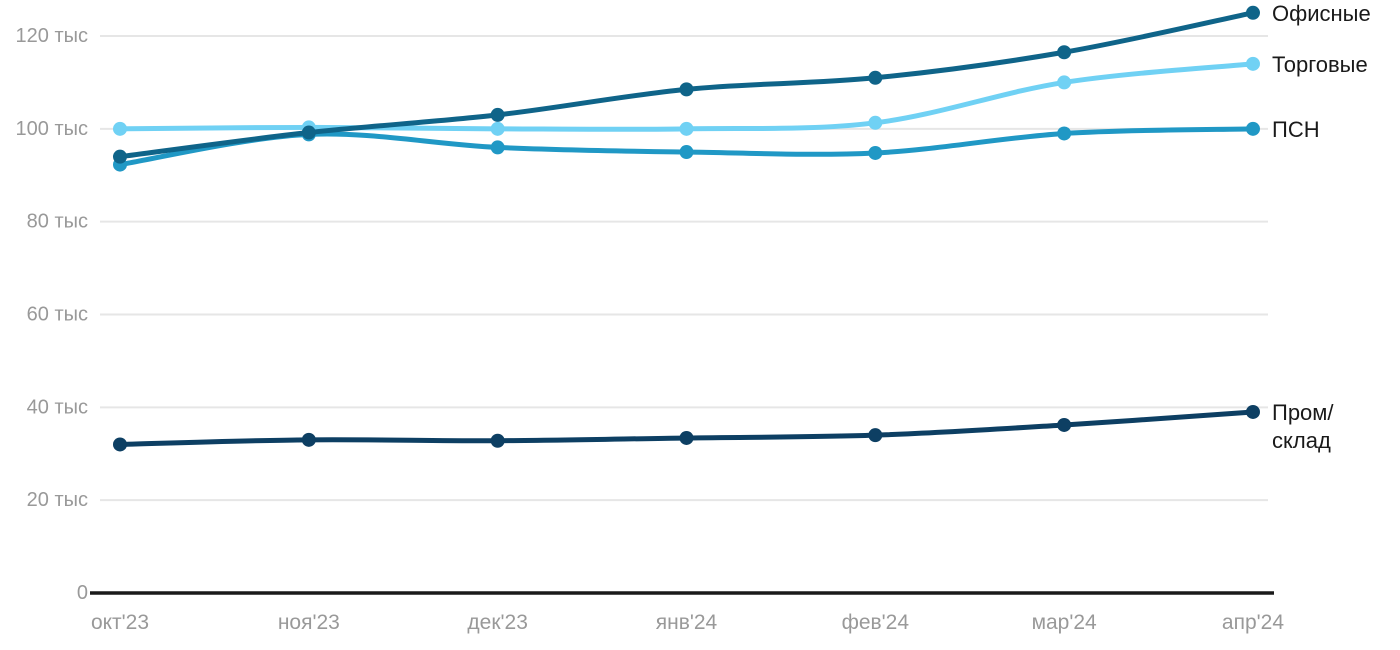 This screenshot has height=650, width=1400. What do you see at coordinates (687, 622) in the screenshot?
I see `x-tick-label: янв'24` at bounding box center [687, 622].